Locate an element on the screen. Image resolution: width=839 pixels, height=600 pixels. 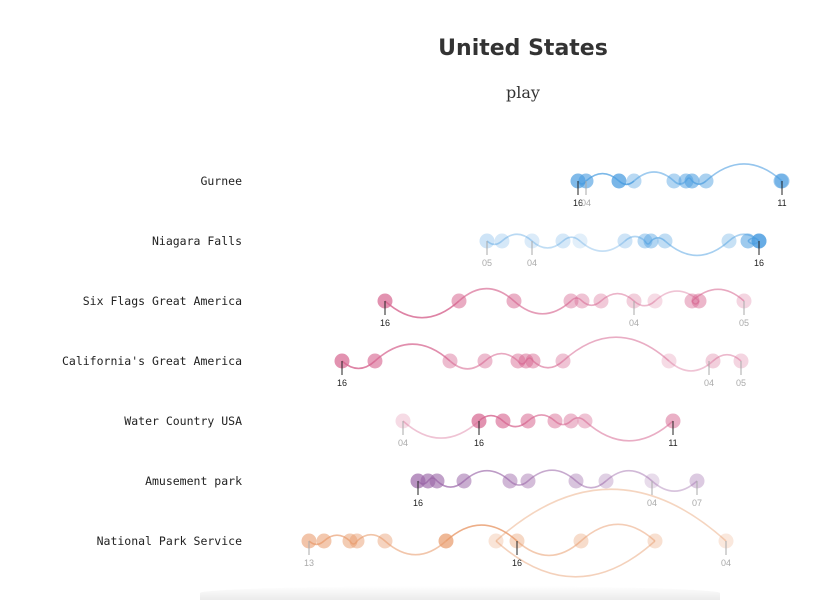
chart-subtitle: play is located at coordinates (523, 92).